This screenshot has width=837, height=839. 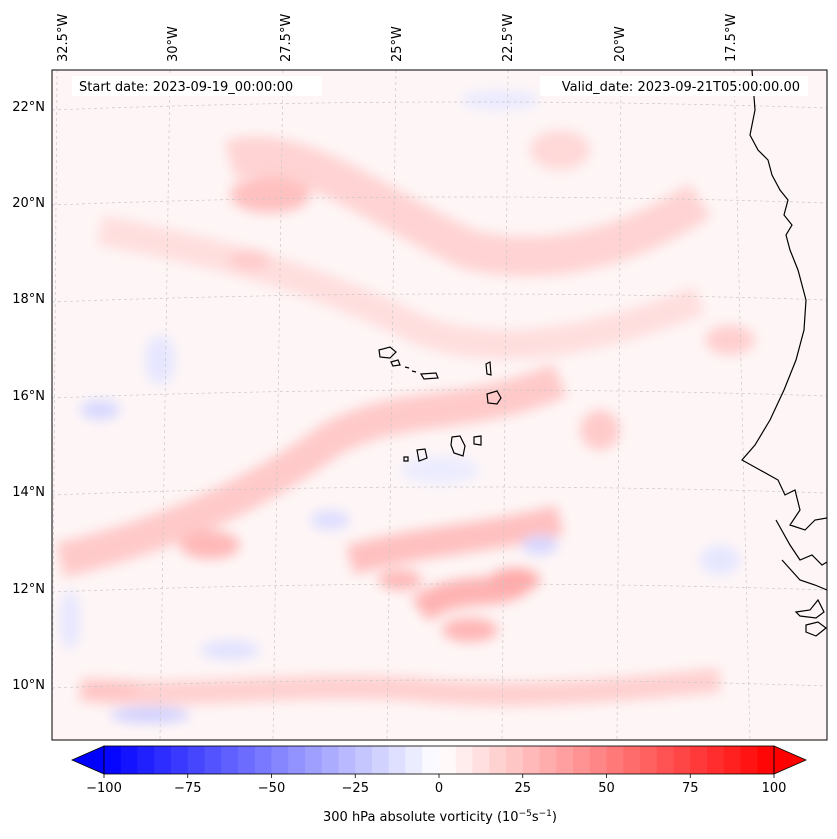 I want to click on island-small, so click(x=414, y=371).